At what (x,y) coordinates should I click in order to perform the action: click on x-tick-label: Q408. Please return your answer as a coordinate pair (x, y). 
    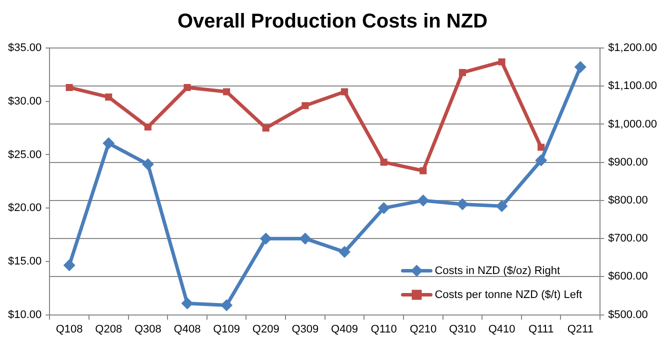
    Looking at the image, I should click on (187, 329).